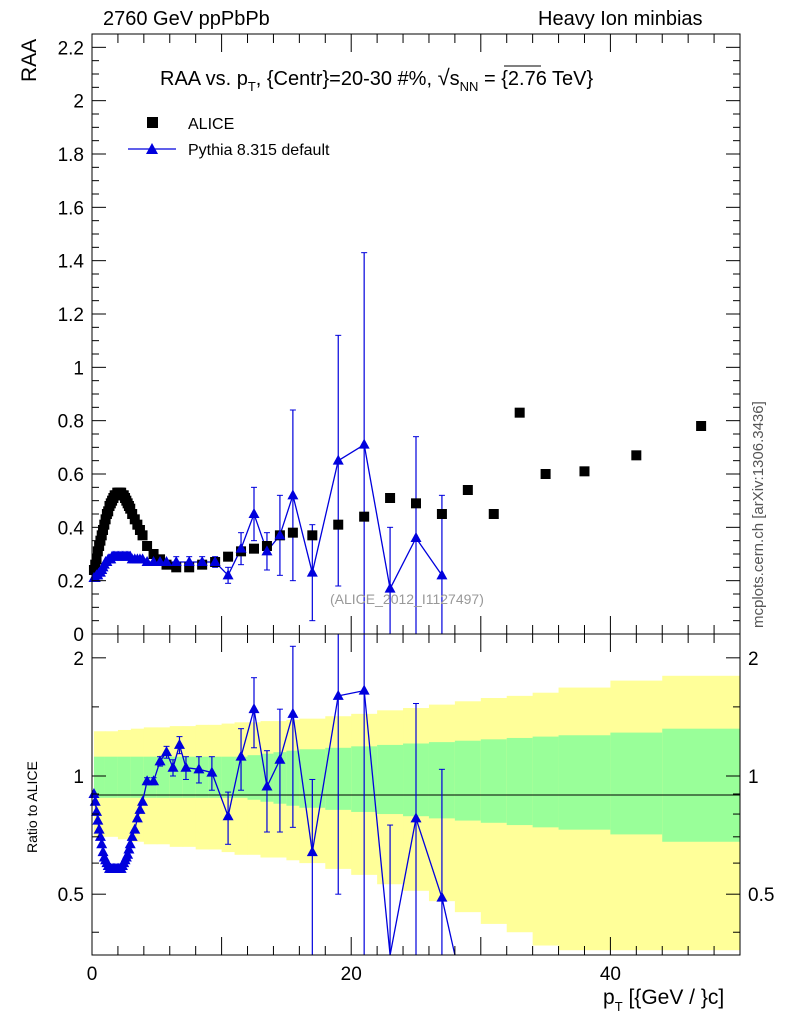 This screenshot has height=1024, width=786. What do you see at coordinates (620, 19) in the screenshot?
I see `header-right: Heavy Ion minbias` at bounding box center [620, 19].